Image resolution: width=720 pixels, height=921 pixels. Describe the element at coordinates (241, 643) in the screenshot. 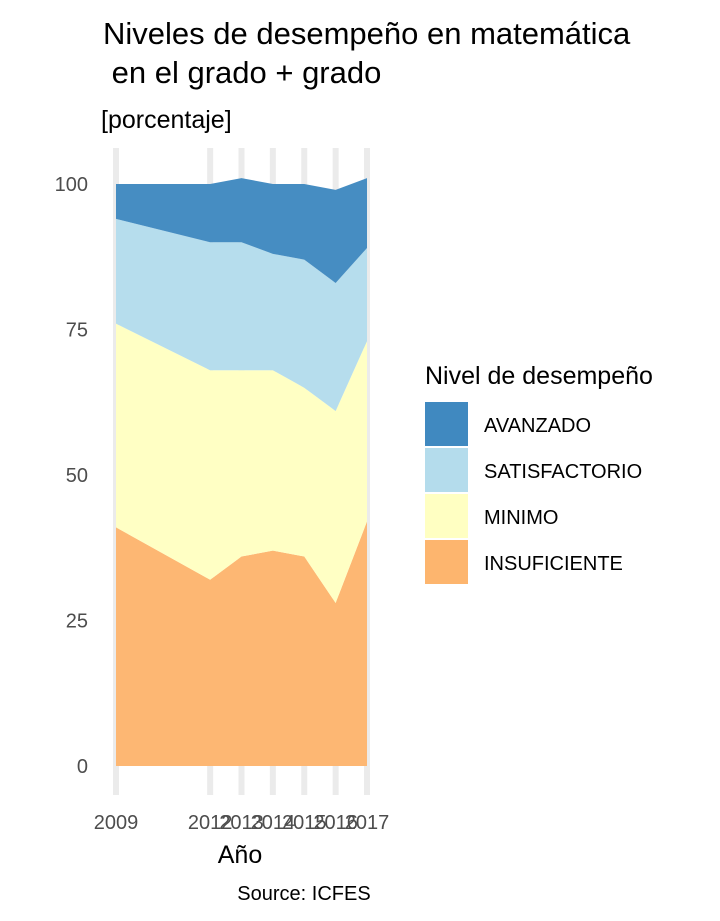

I see `area-insuficiente` at that location.